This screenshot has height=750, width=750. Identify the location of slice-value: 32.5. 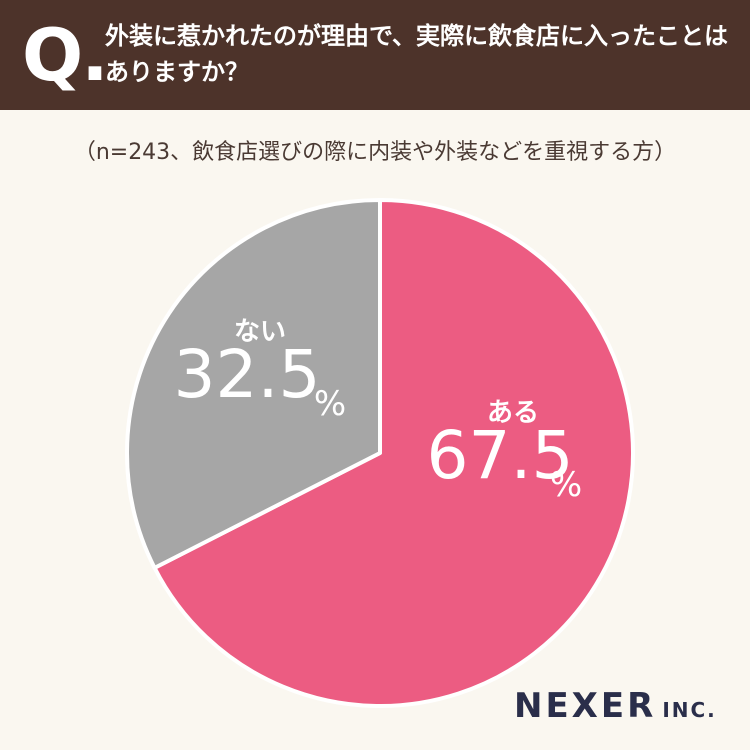
(247, 374).